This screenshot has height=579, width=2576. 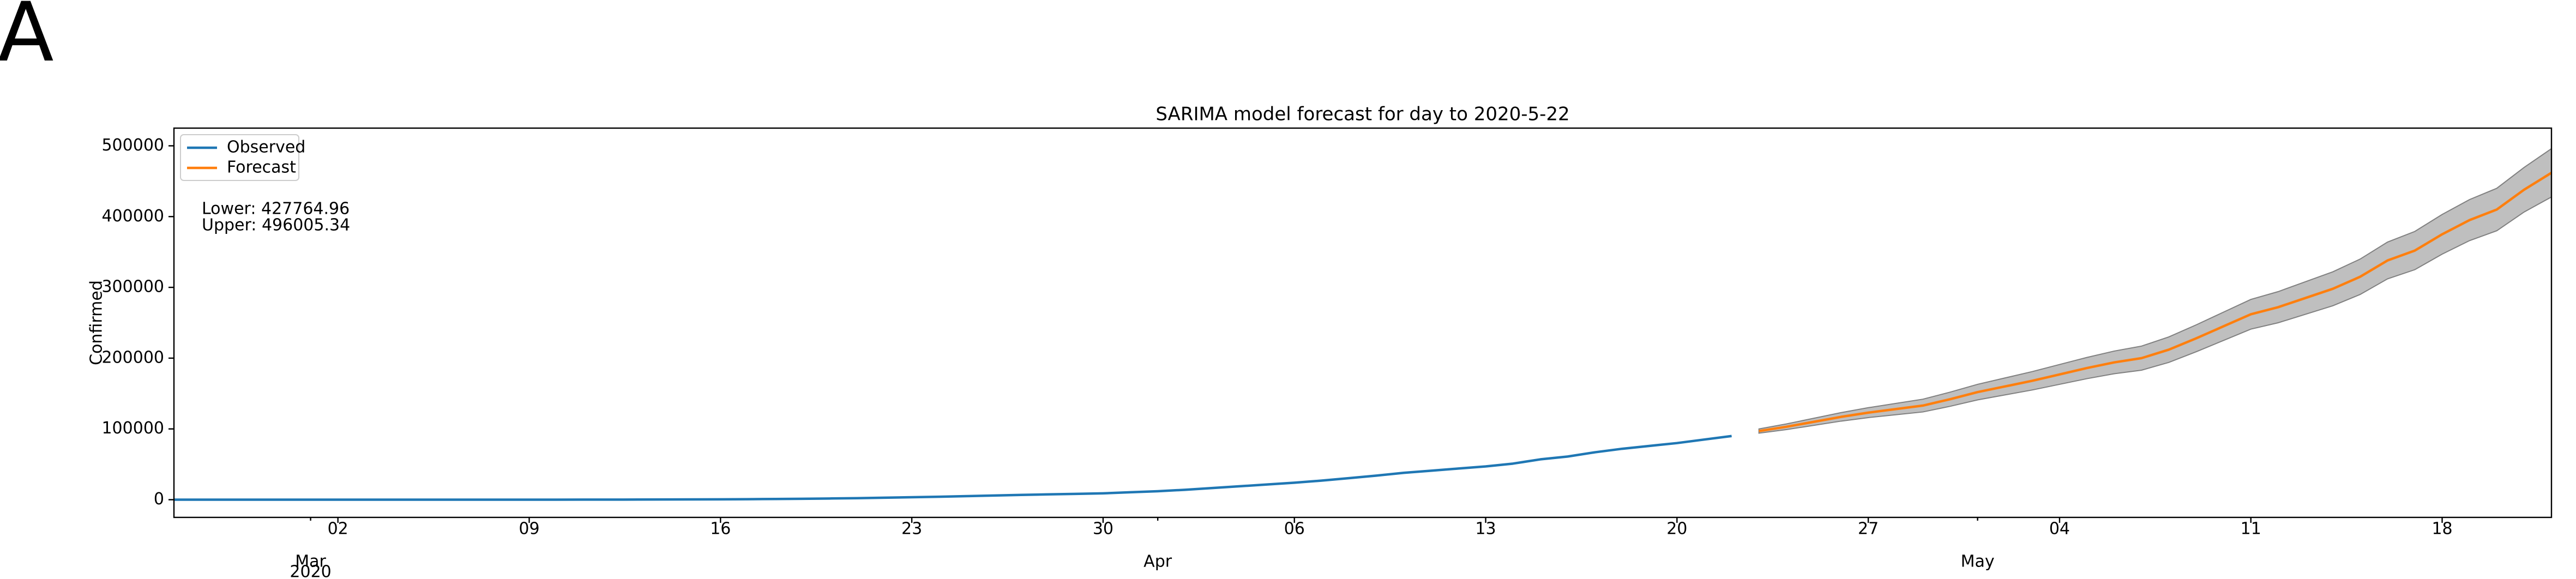 I want to click on x-tick-label: 13, so click(x=1485, y=530).